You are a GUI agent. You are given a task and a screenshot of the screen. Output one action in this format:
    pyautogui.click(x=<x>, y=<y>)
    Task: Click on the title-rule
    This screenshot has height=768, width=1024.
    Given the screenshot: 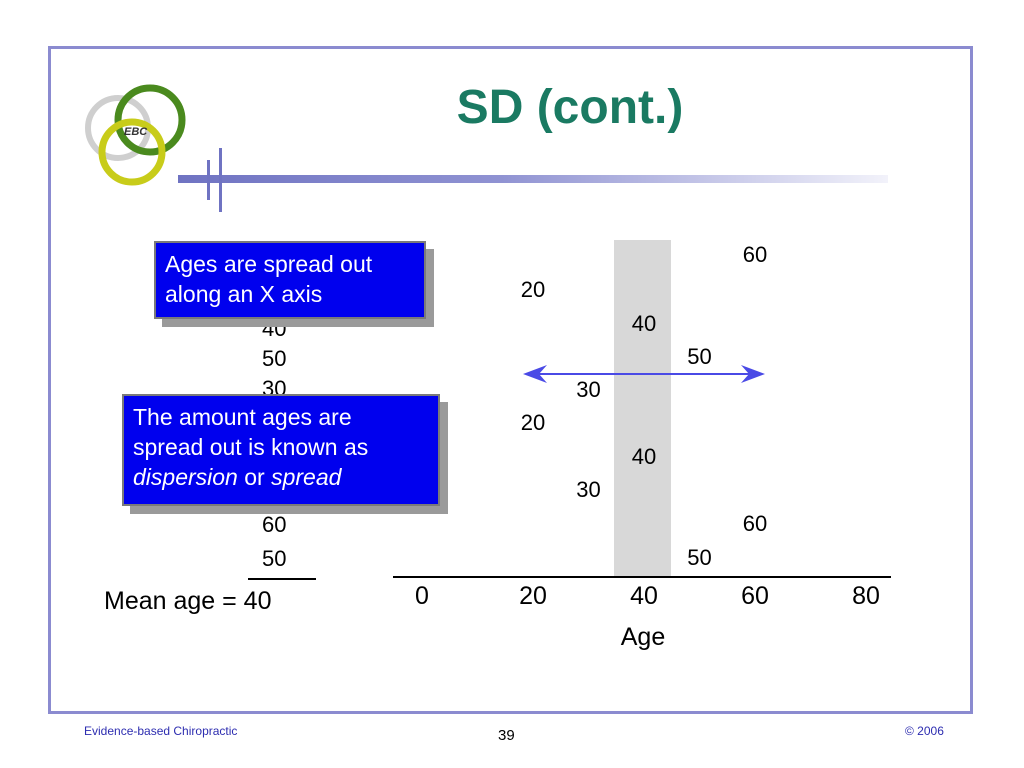 What is the action you would take?
    pyautogui.click(x=533, y=179)
    